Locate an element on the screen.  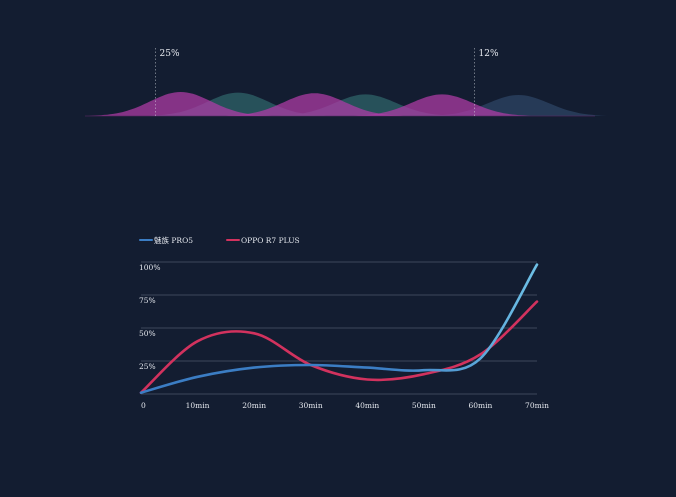
x-tick-label-70min: 70min is located at coordinates (537, 405).